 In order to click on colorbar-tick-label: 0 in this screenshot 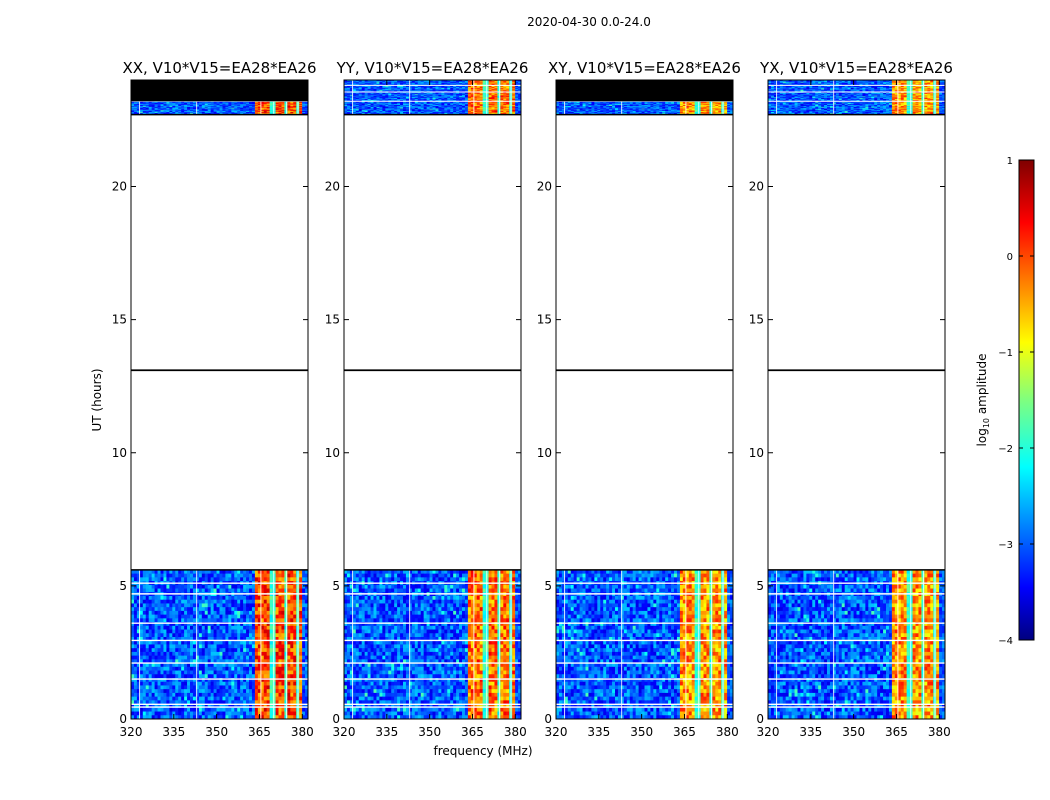, I will do `click(1010, 257)`.